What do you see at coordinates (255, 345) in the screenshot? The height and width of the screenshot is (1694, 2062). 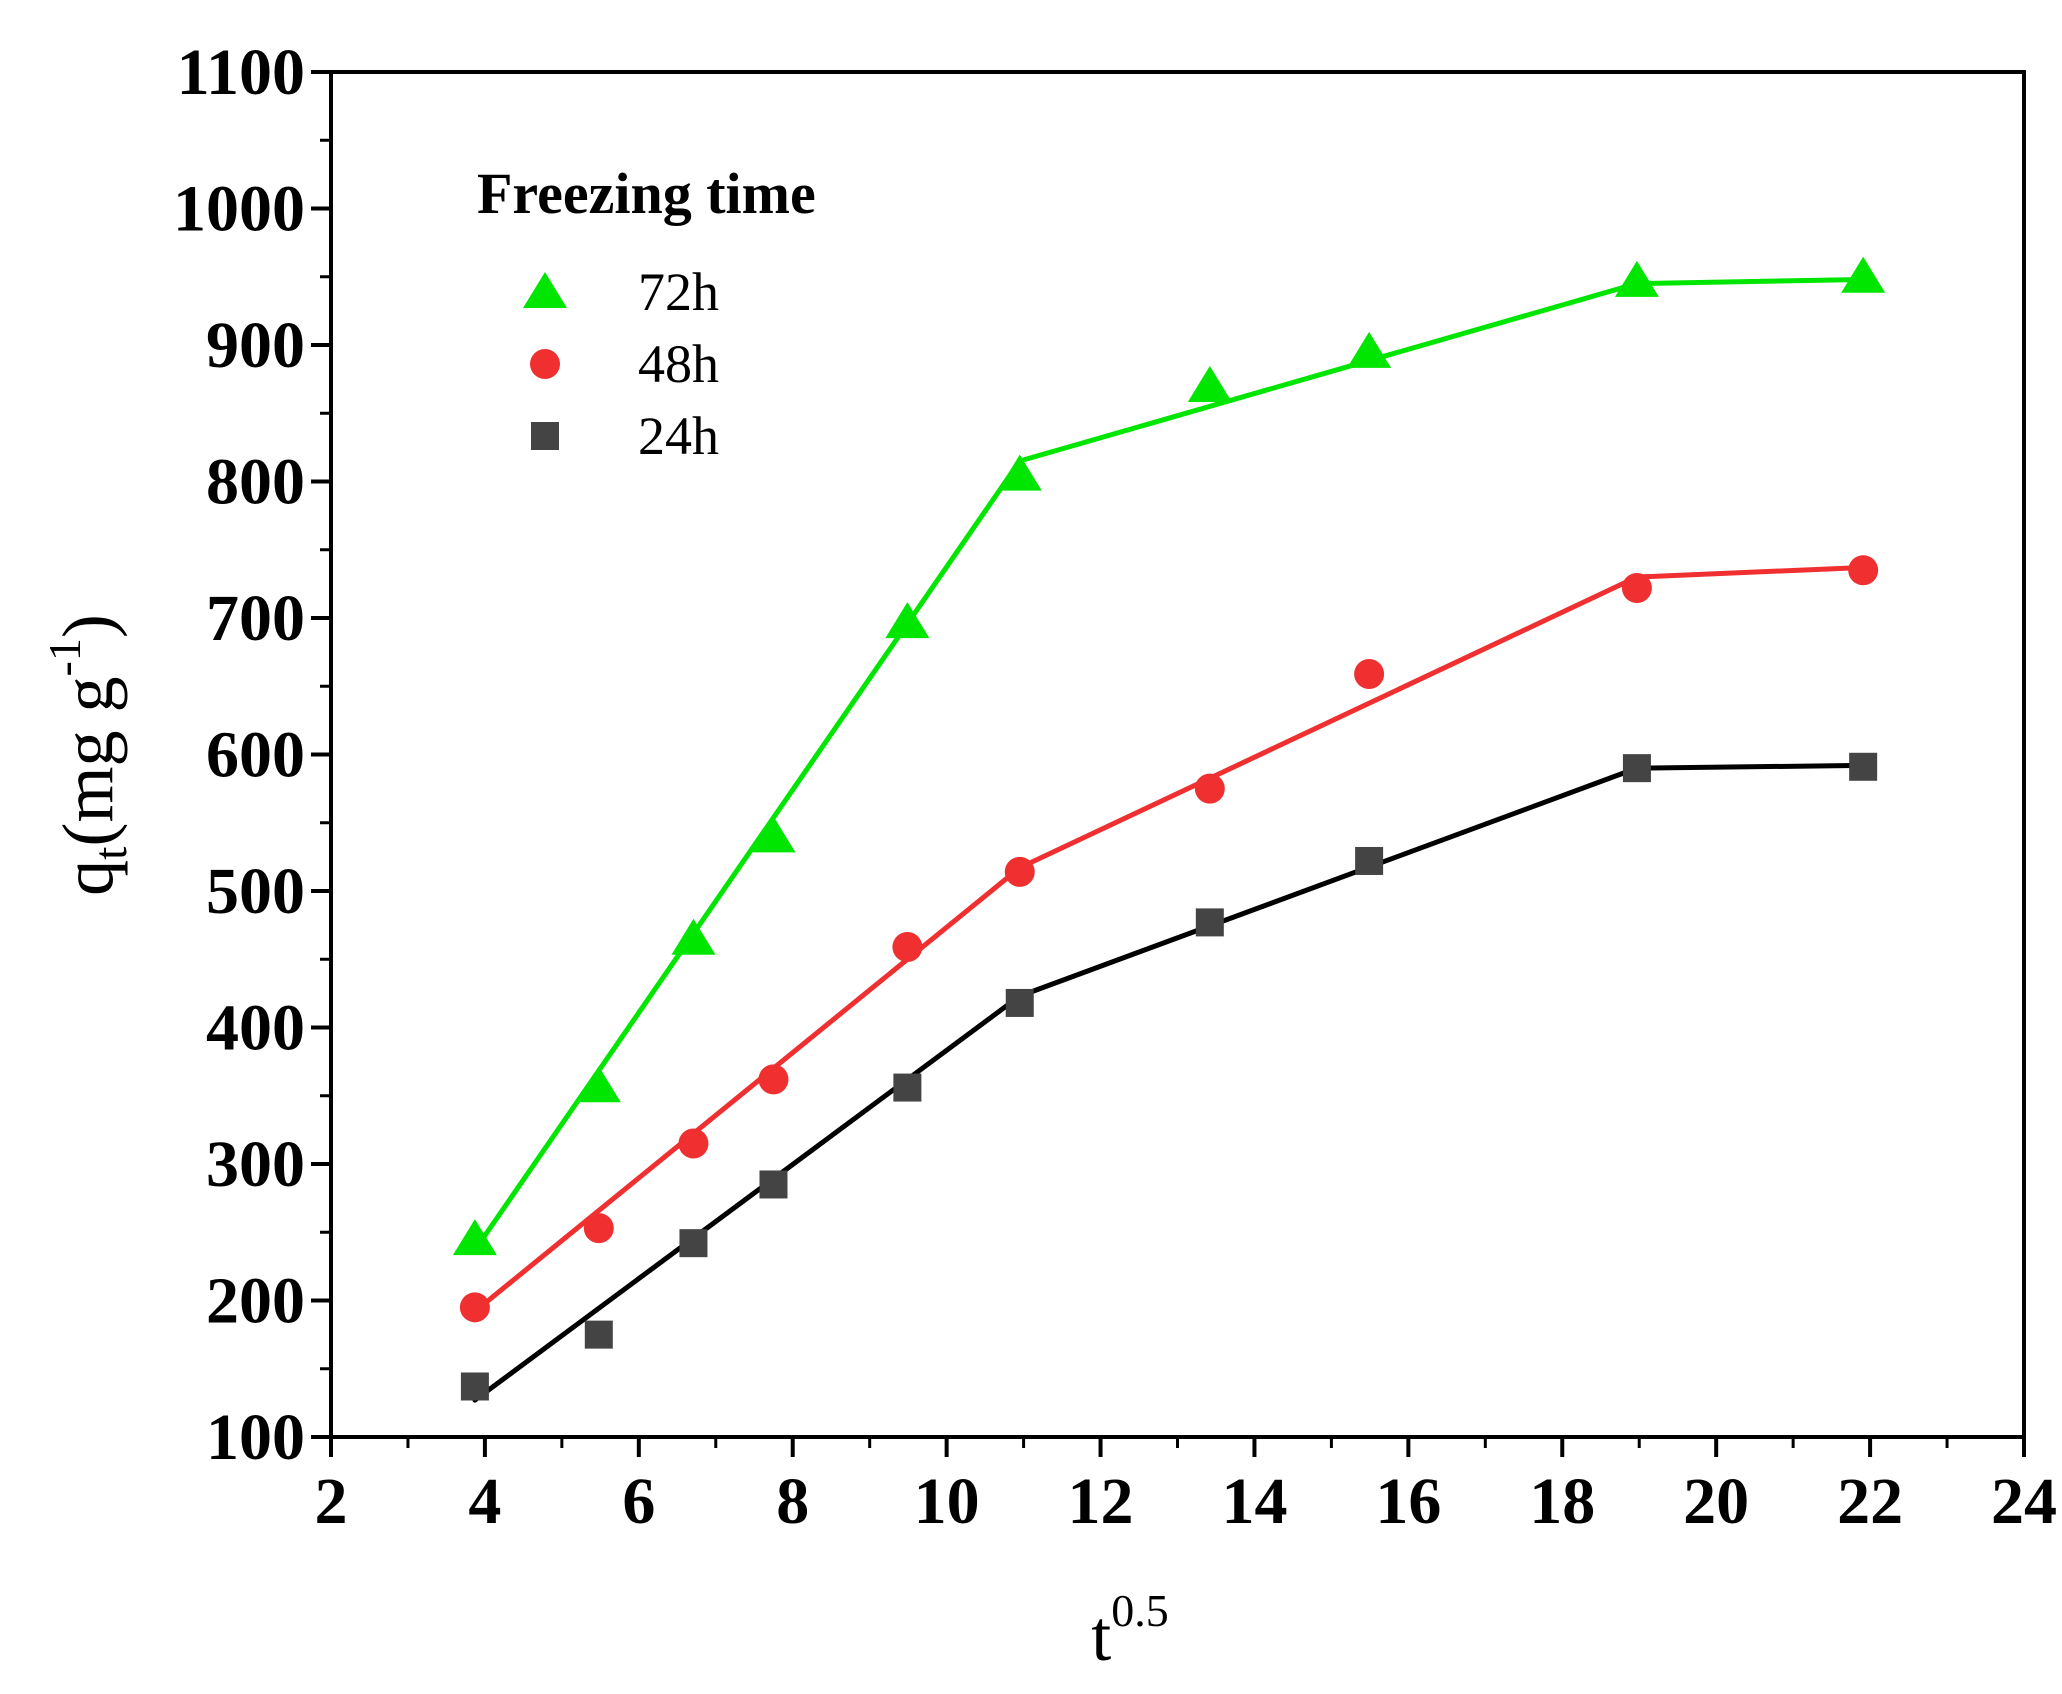 I see `y-tick-label: 900` at bounding box center [255, 345].